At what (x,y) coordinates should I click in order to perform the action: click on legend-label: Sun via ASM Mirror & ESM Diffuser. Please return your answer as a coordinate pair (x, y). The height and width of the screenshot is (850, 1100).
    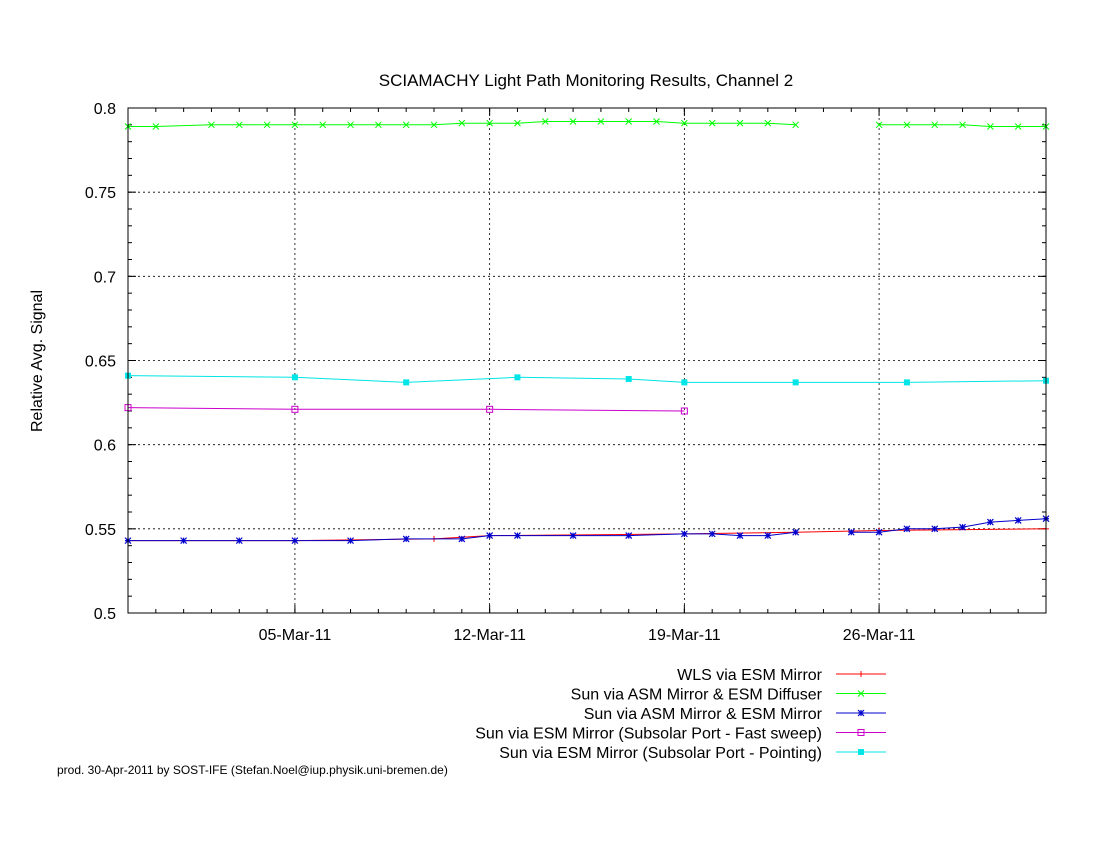
    Looking at the image, I should click on (697, 695).